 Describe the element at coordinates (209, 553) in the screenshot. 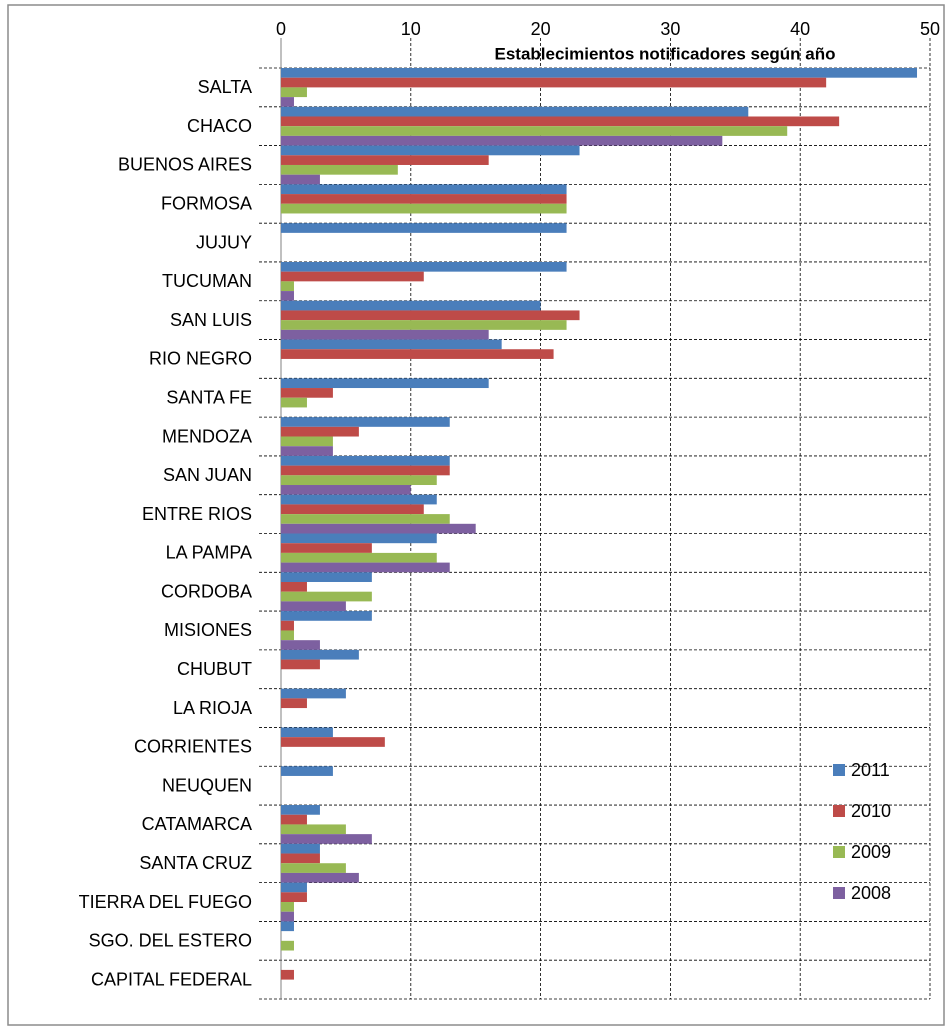

I see `y-tick-label: LA PAMPA` at that location.